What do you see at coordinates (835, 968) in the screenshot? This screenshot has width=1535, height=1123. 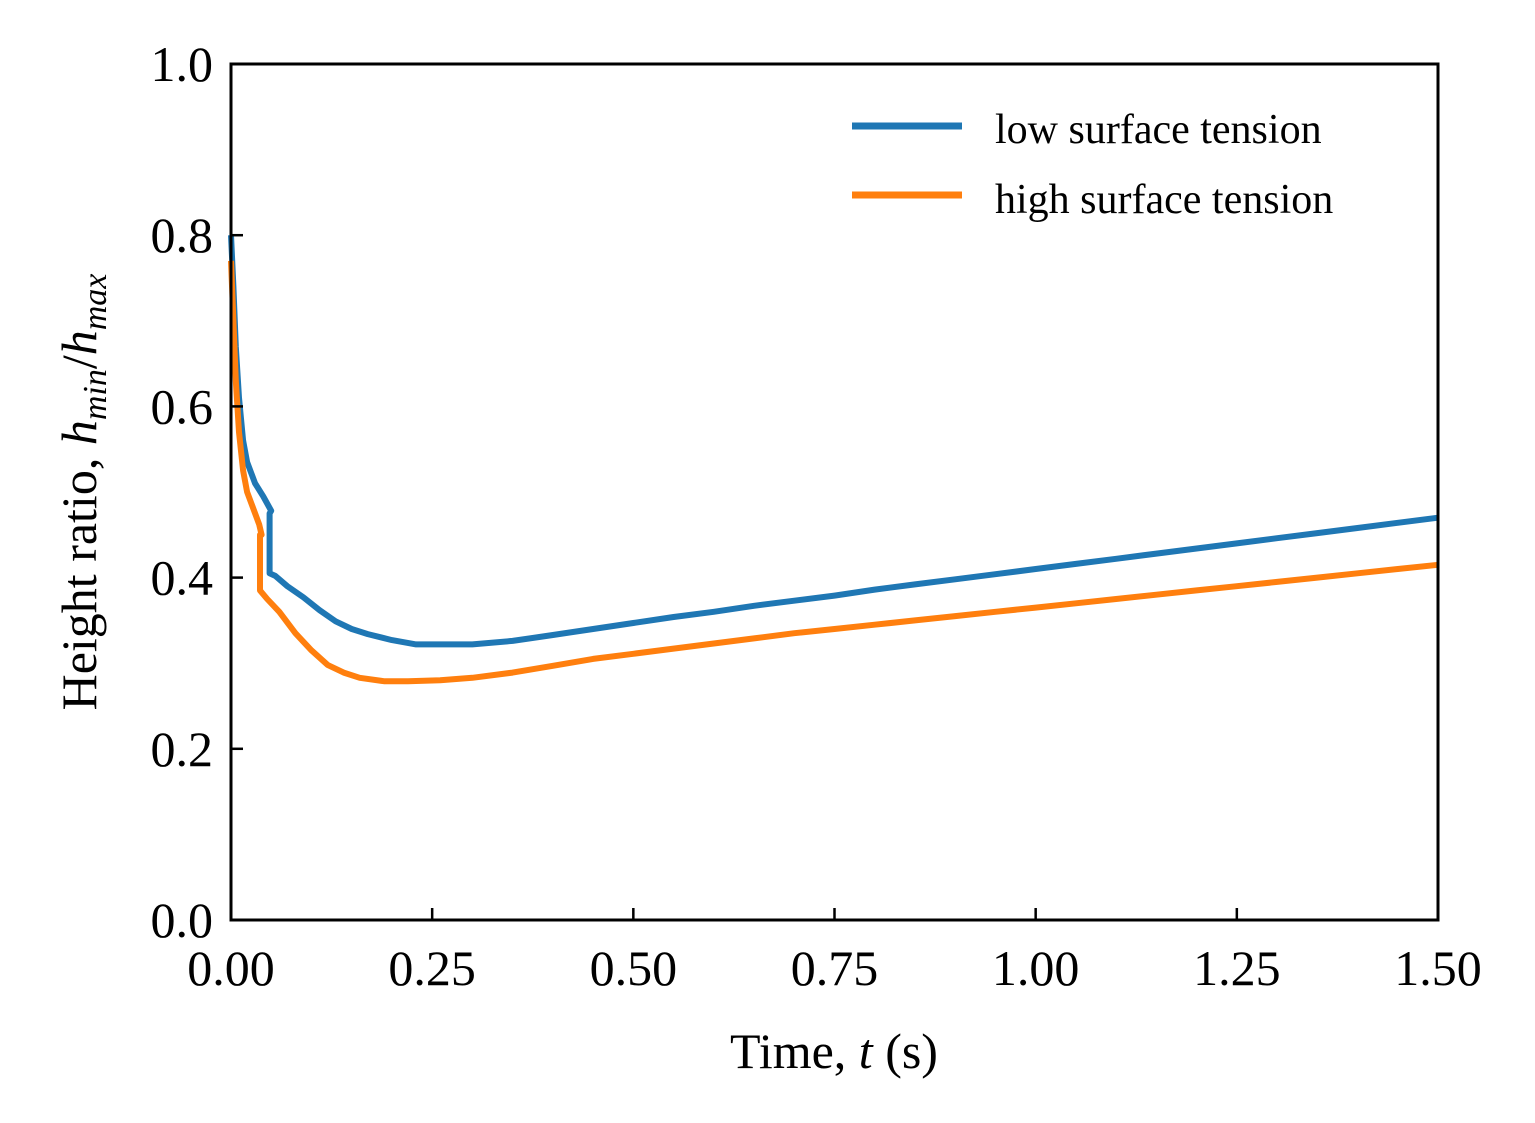 I see `x-tick-label: 0.75` at bounding box center [835, 968].